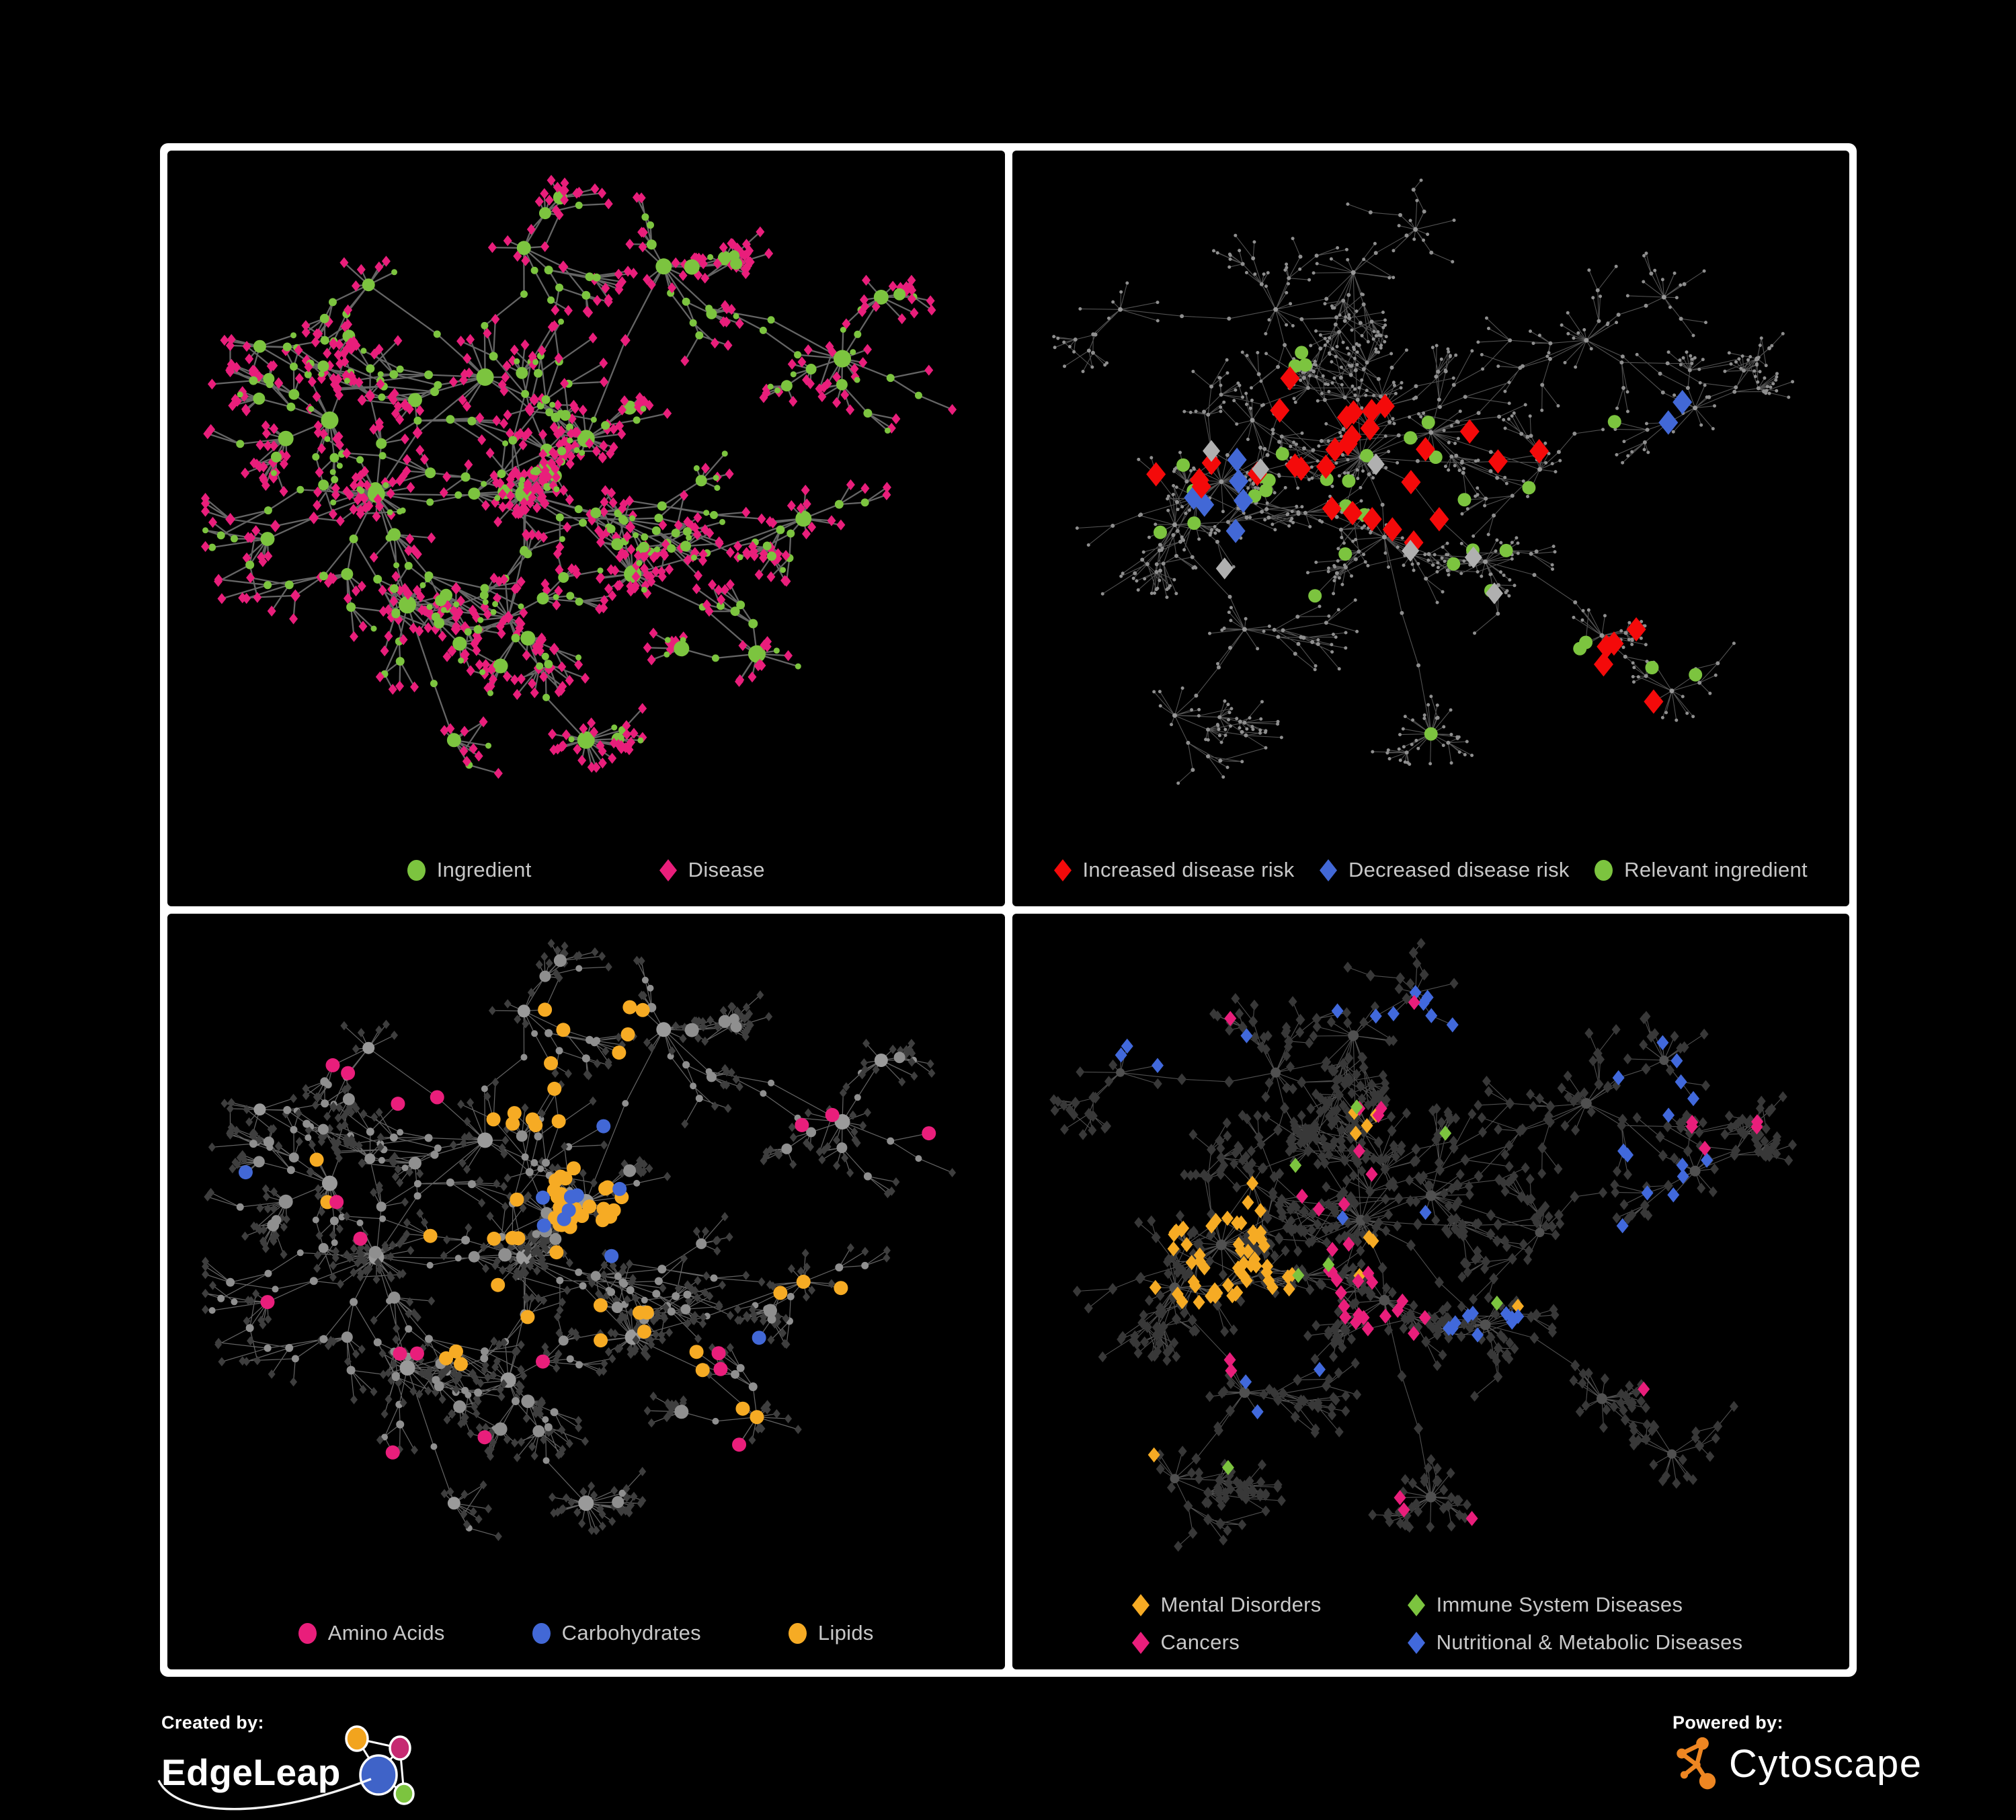  Describe the element at coordinates (1826, 1764) in the screenshot. I see `cytoscape-wordmark: Cytoscape` at that location.